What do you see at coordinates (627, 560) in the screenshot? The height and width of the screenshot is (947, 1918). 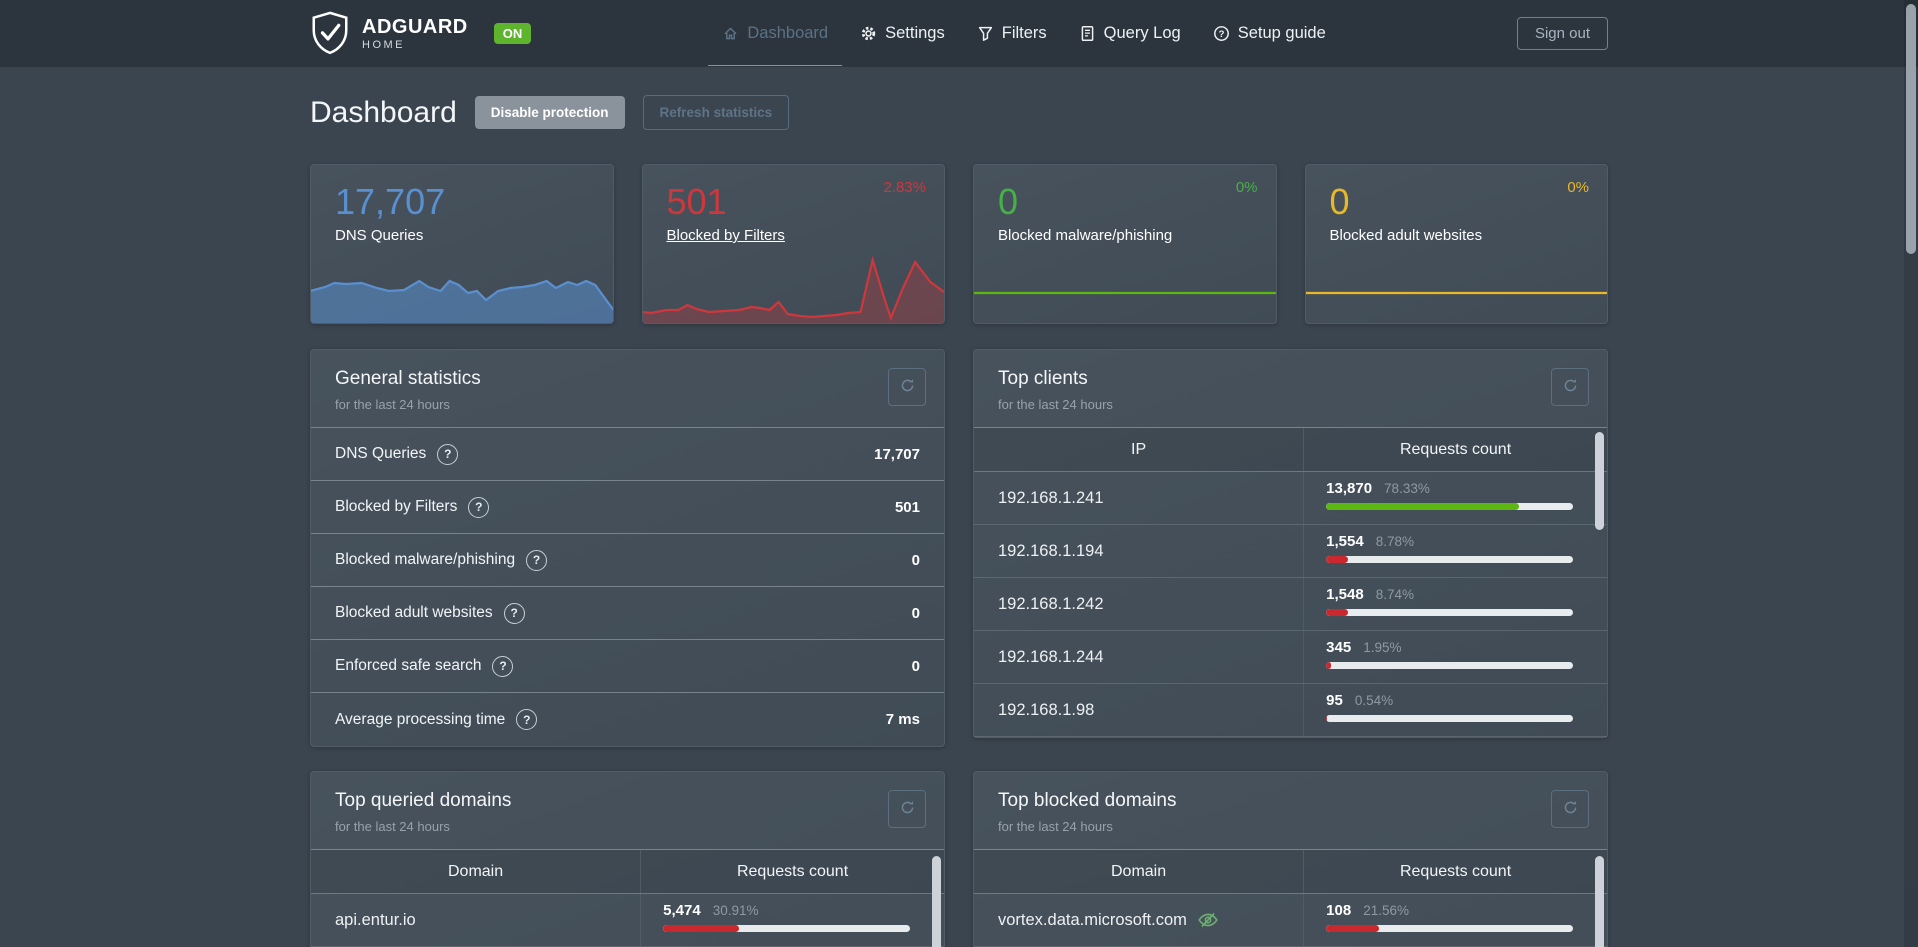 I see `statistics-row: Blocked malware/phishing ? 0` at bounding box center [627, 560].